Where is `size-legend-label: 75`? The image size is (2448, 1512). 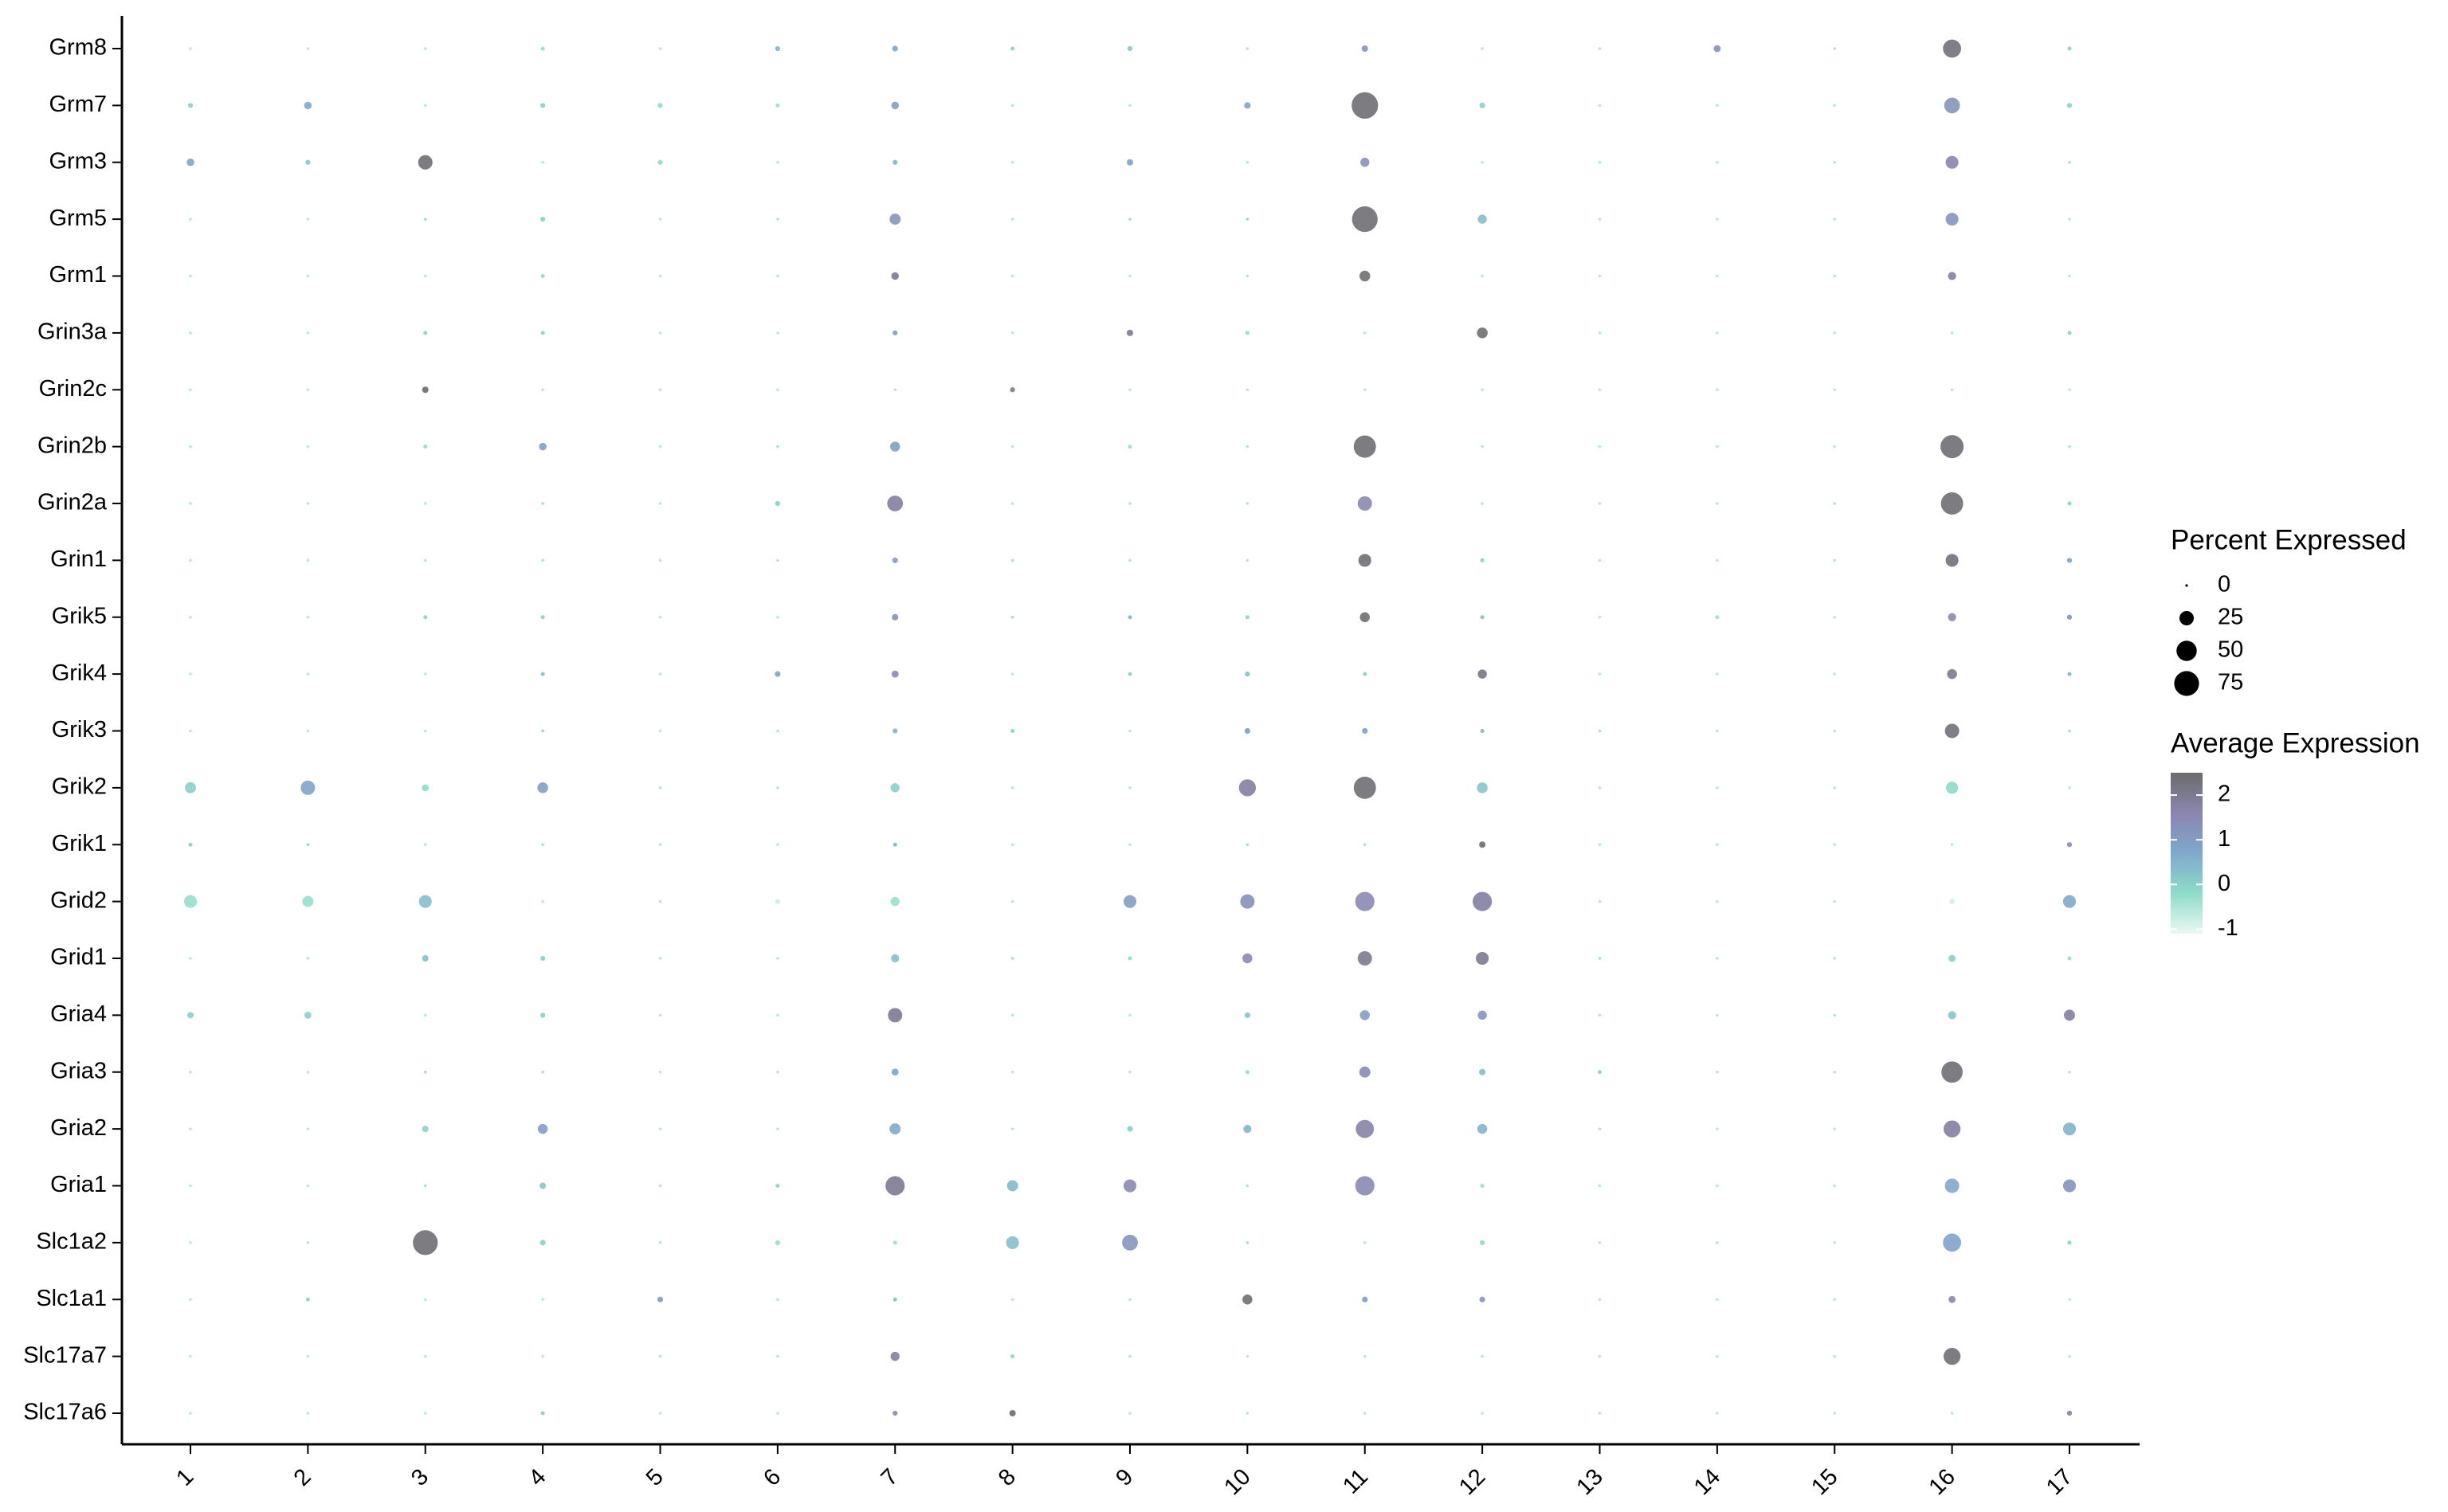 size-legend-label: 75 is located at coordinates (2230, 683).